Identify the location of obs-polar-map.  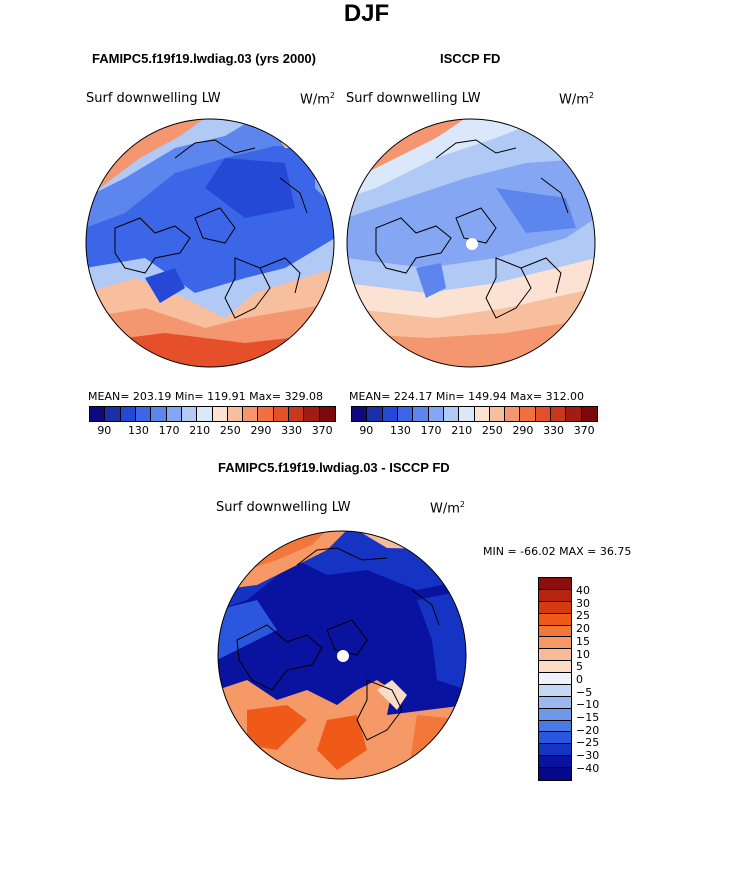
(471, 243).